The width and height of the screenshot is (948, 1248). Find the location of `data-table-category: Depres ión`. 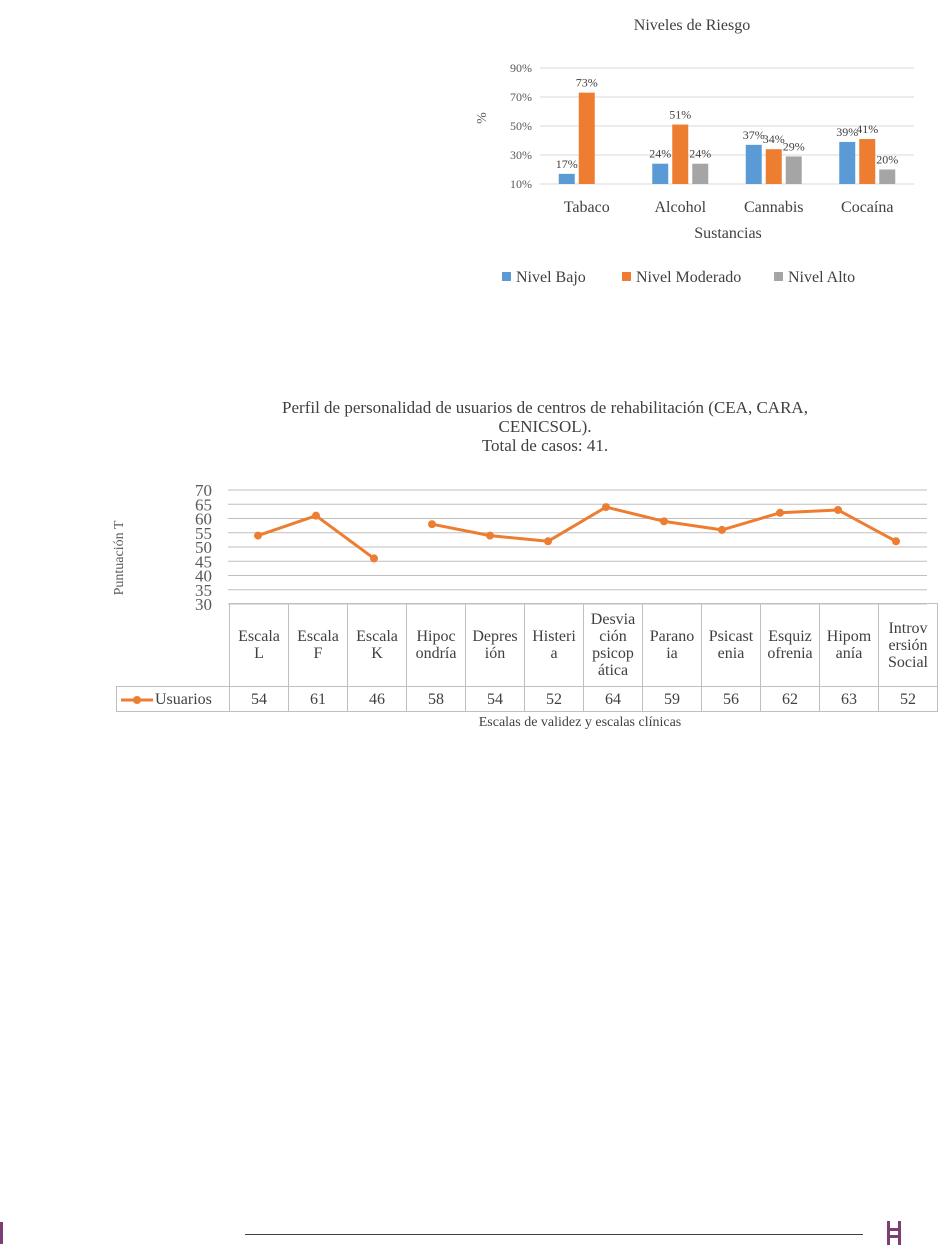

data-table-category: Depres ión is located at coordinates (495, 645).